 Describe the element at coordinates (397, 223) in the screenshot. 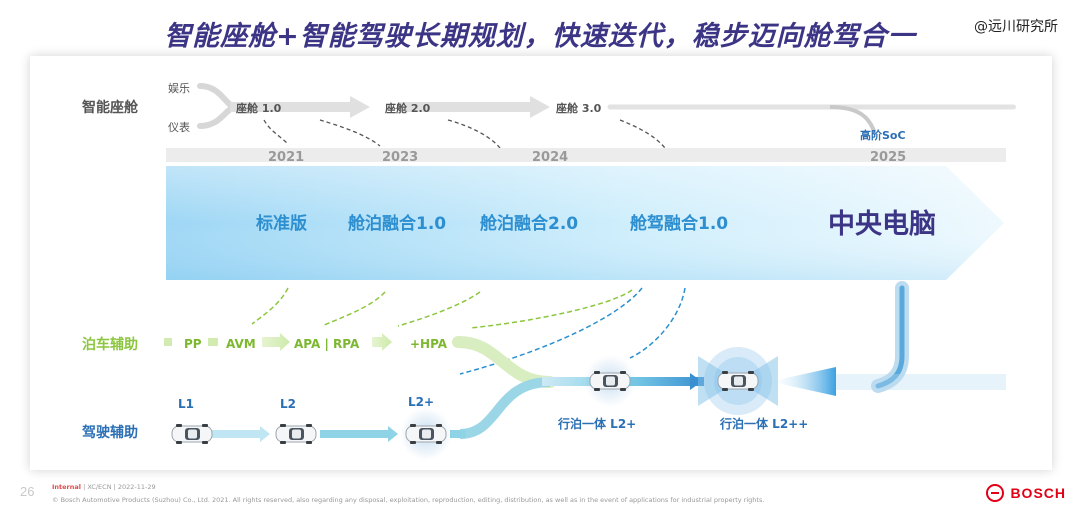

I see `band-stage-cockpit-parking-1: 舱泊融合1.0` at that location.